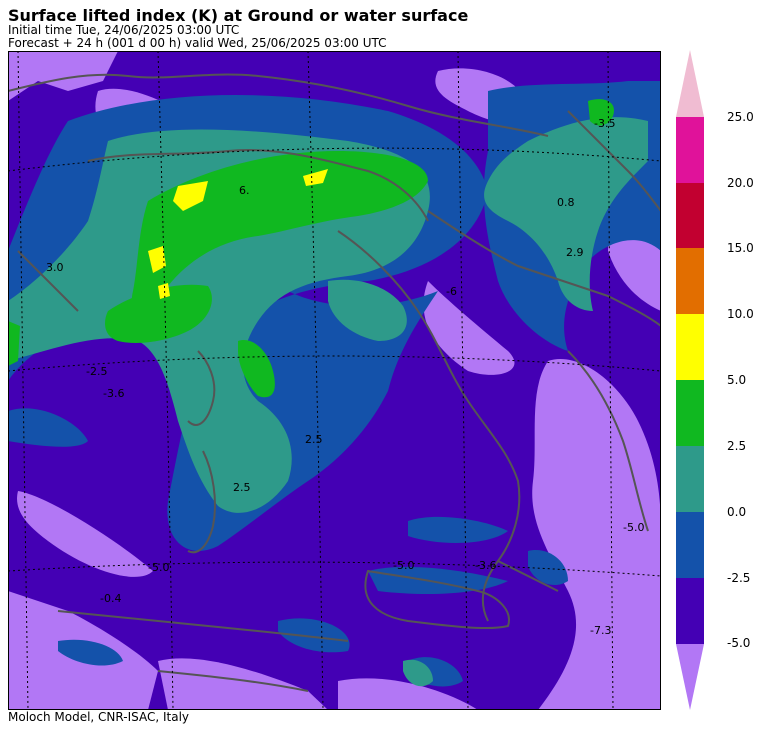 This screenshot has width=760, height=731. Describe the element at coordinates (451, 291) in the screenshot. I see `contour-label: -6` at that location.